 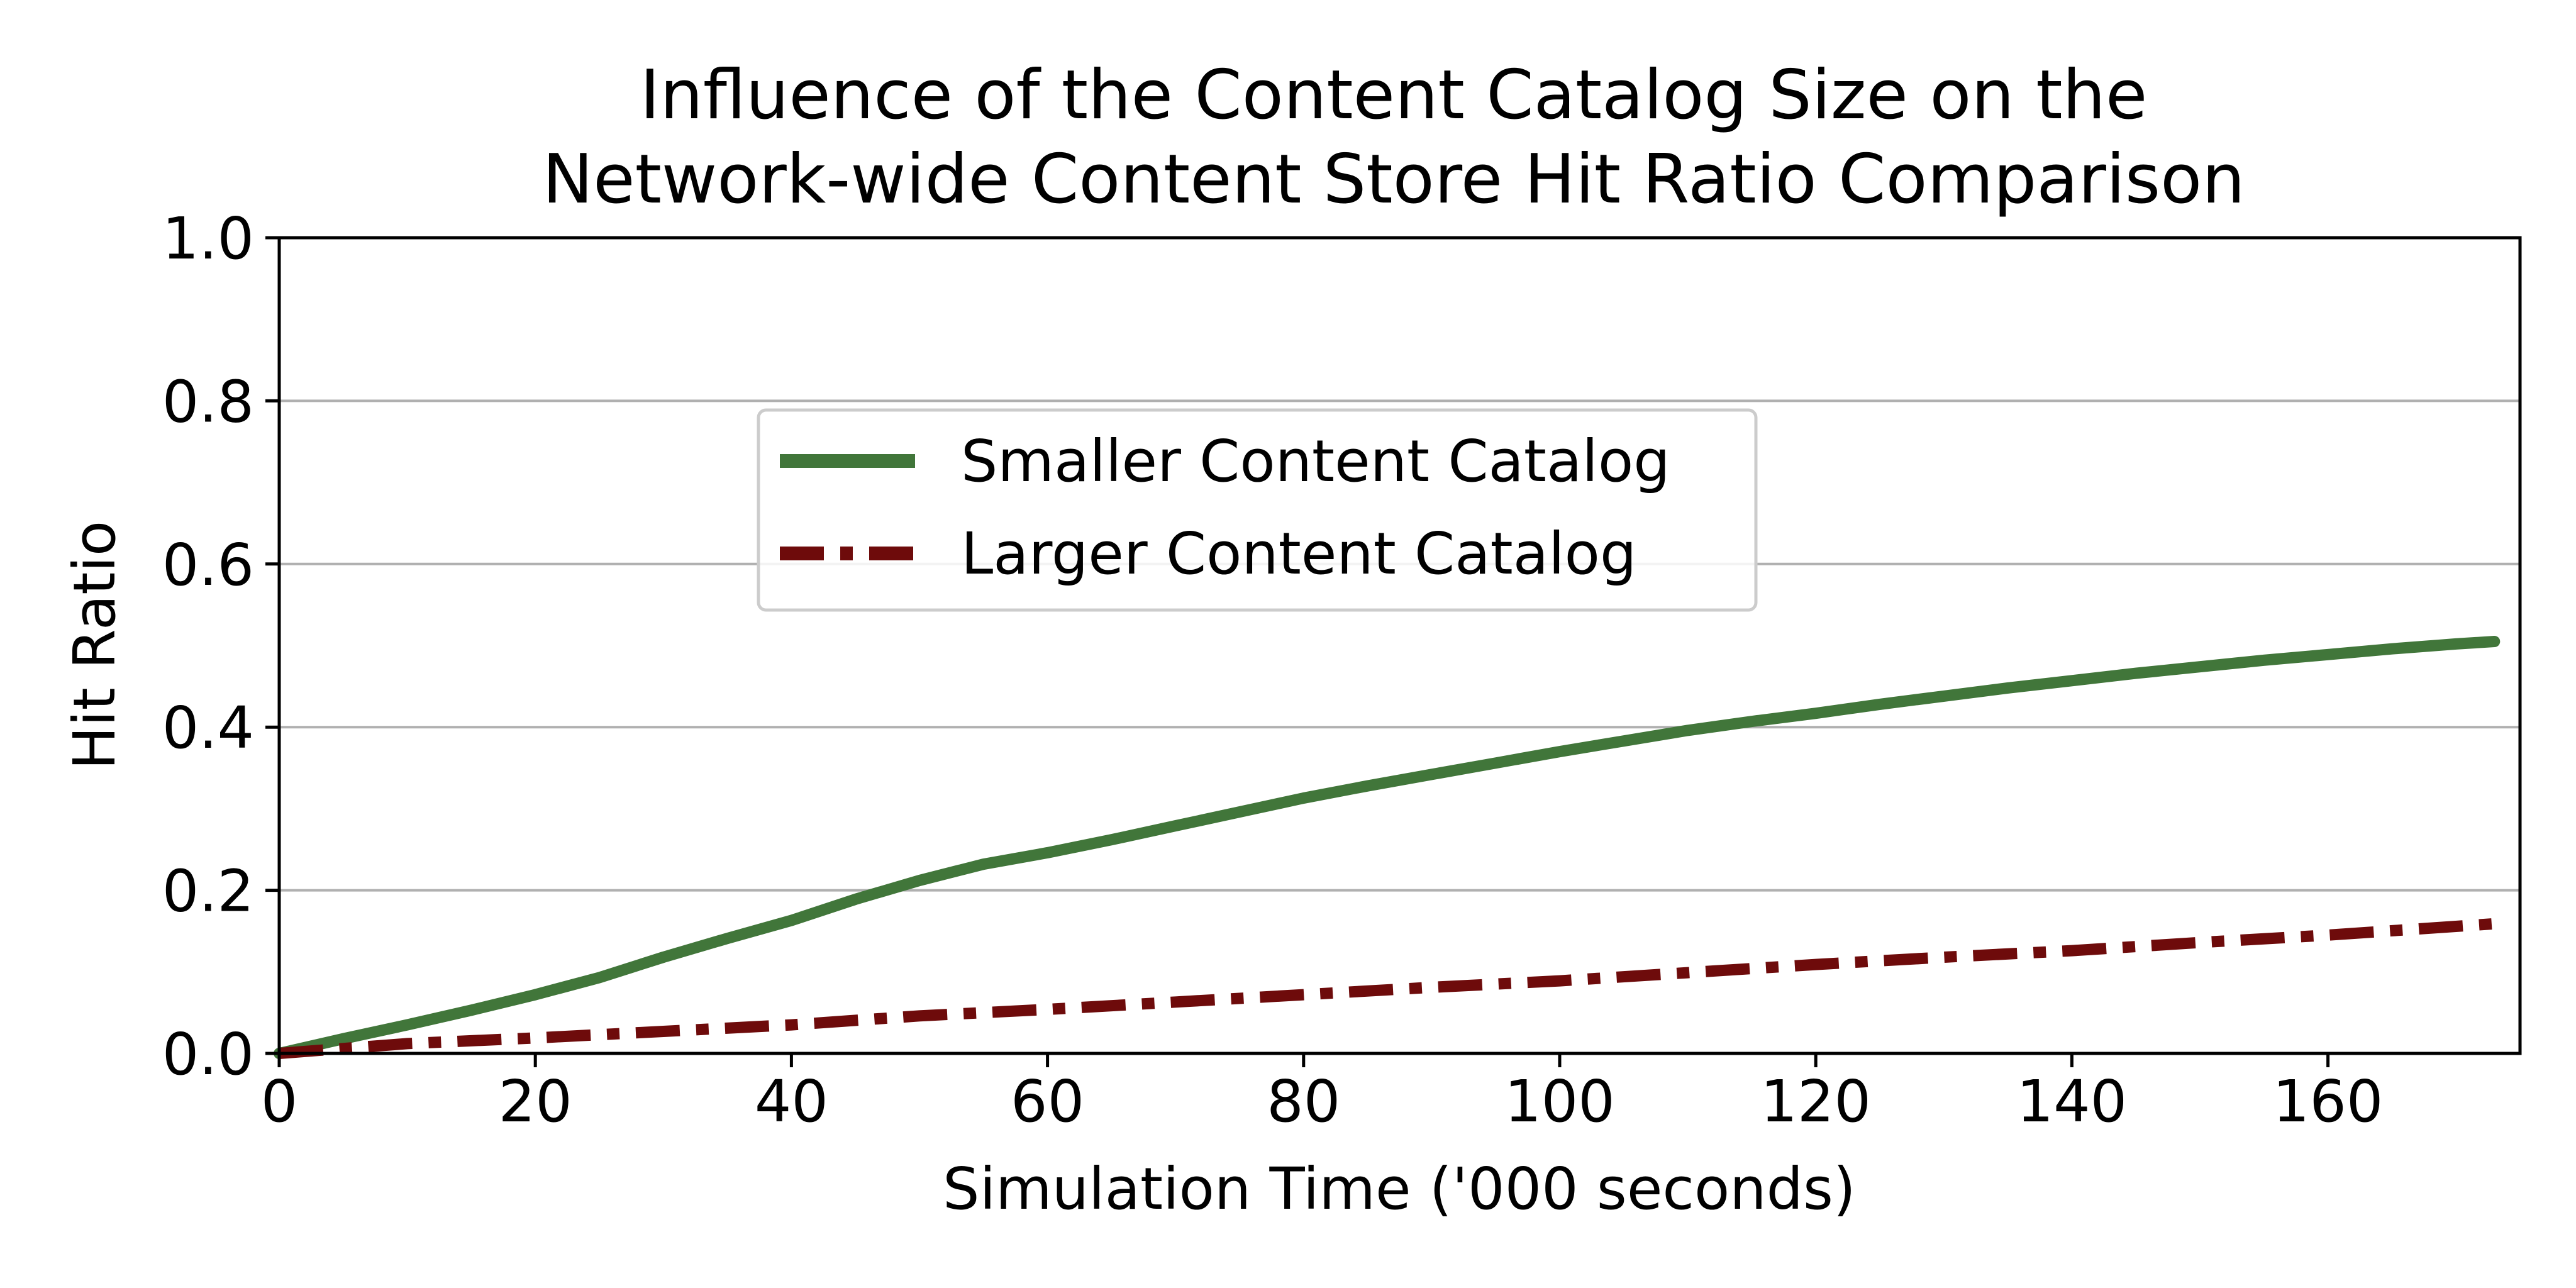 What do you see at coordinates (208, 238) in the screenshot?
I see `y-tick-label: 1.0` at bounding box center [208, 238].